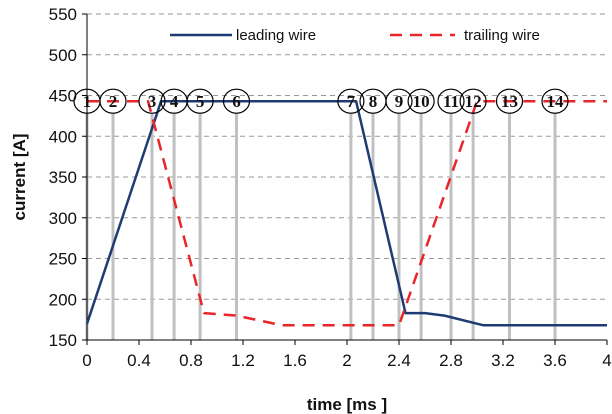  I want to click on y-tick-label: 300, so click(63, 218).